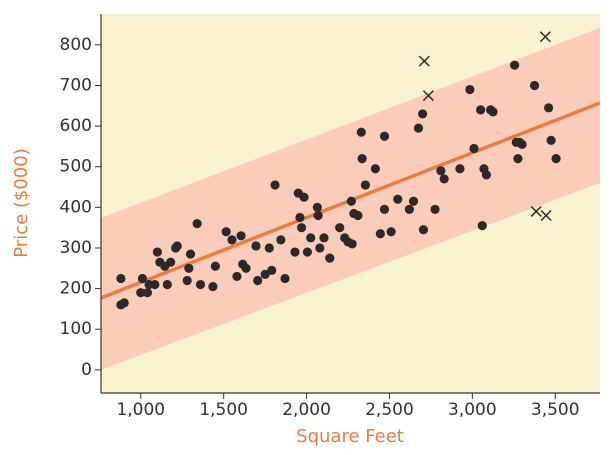 The width and height of the screenshot is (614, 455). What do you see at coordinates (472, 410) in the screenshot?
I see `x-tick-label: 3,000` at bounding box center [472, 410].